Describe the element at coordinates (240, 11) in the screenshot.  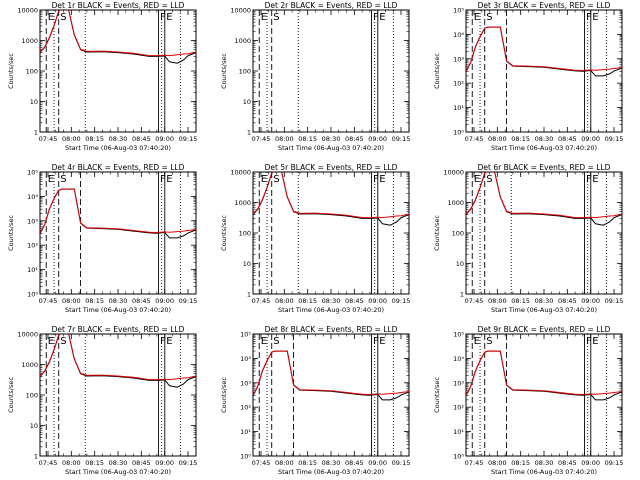
I see `y-tick-label: 10000` at that location.